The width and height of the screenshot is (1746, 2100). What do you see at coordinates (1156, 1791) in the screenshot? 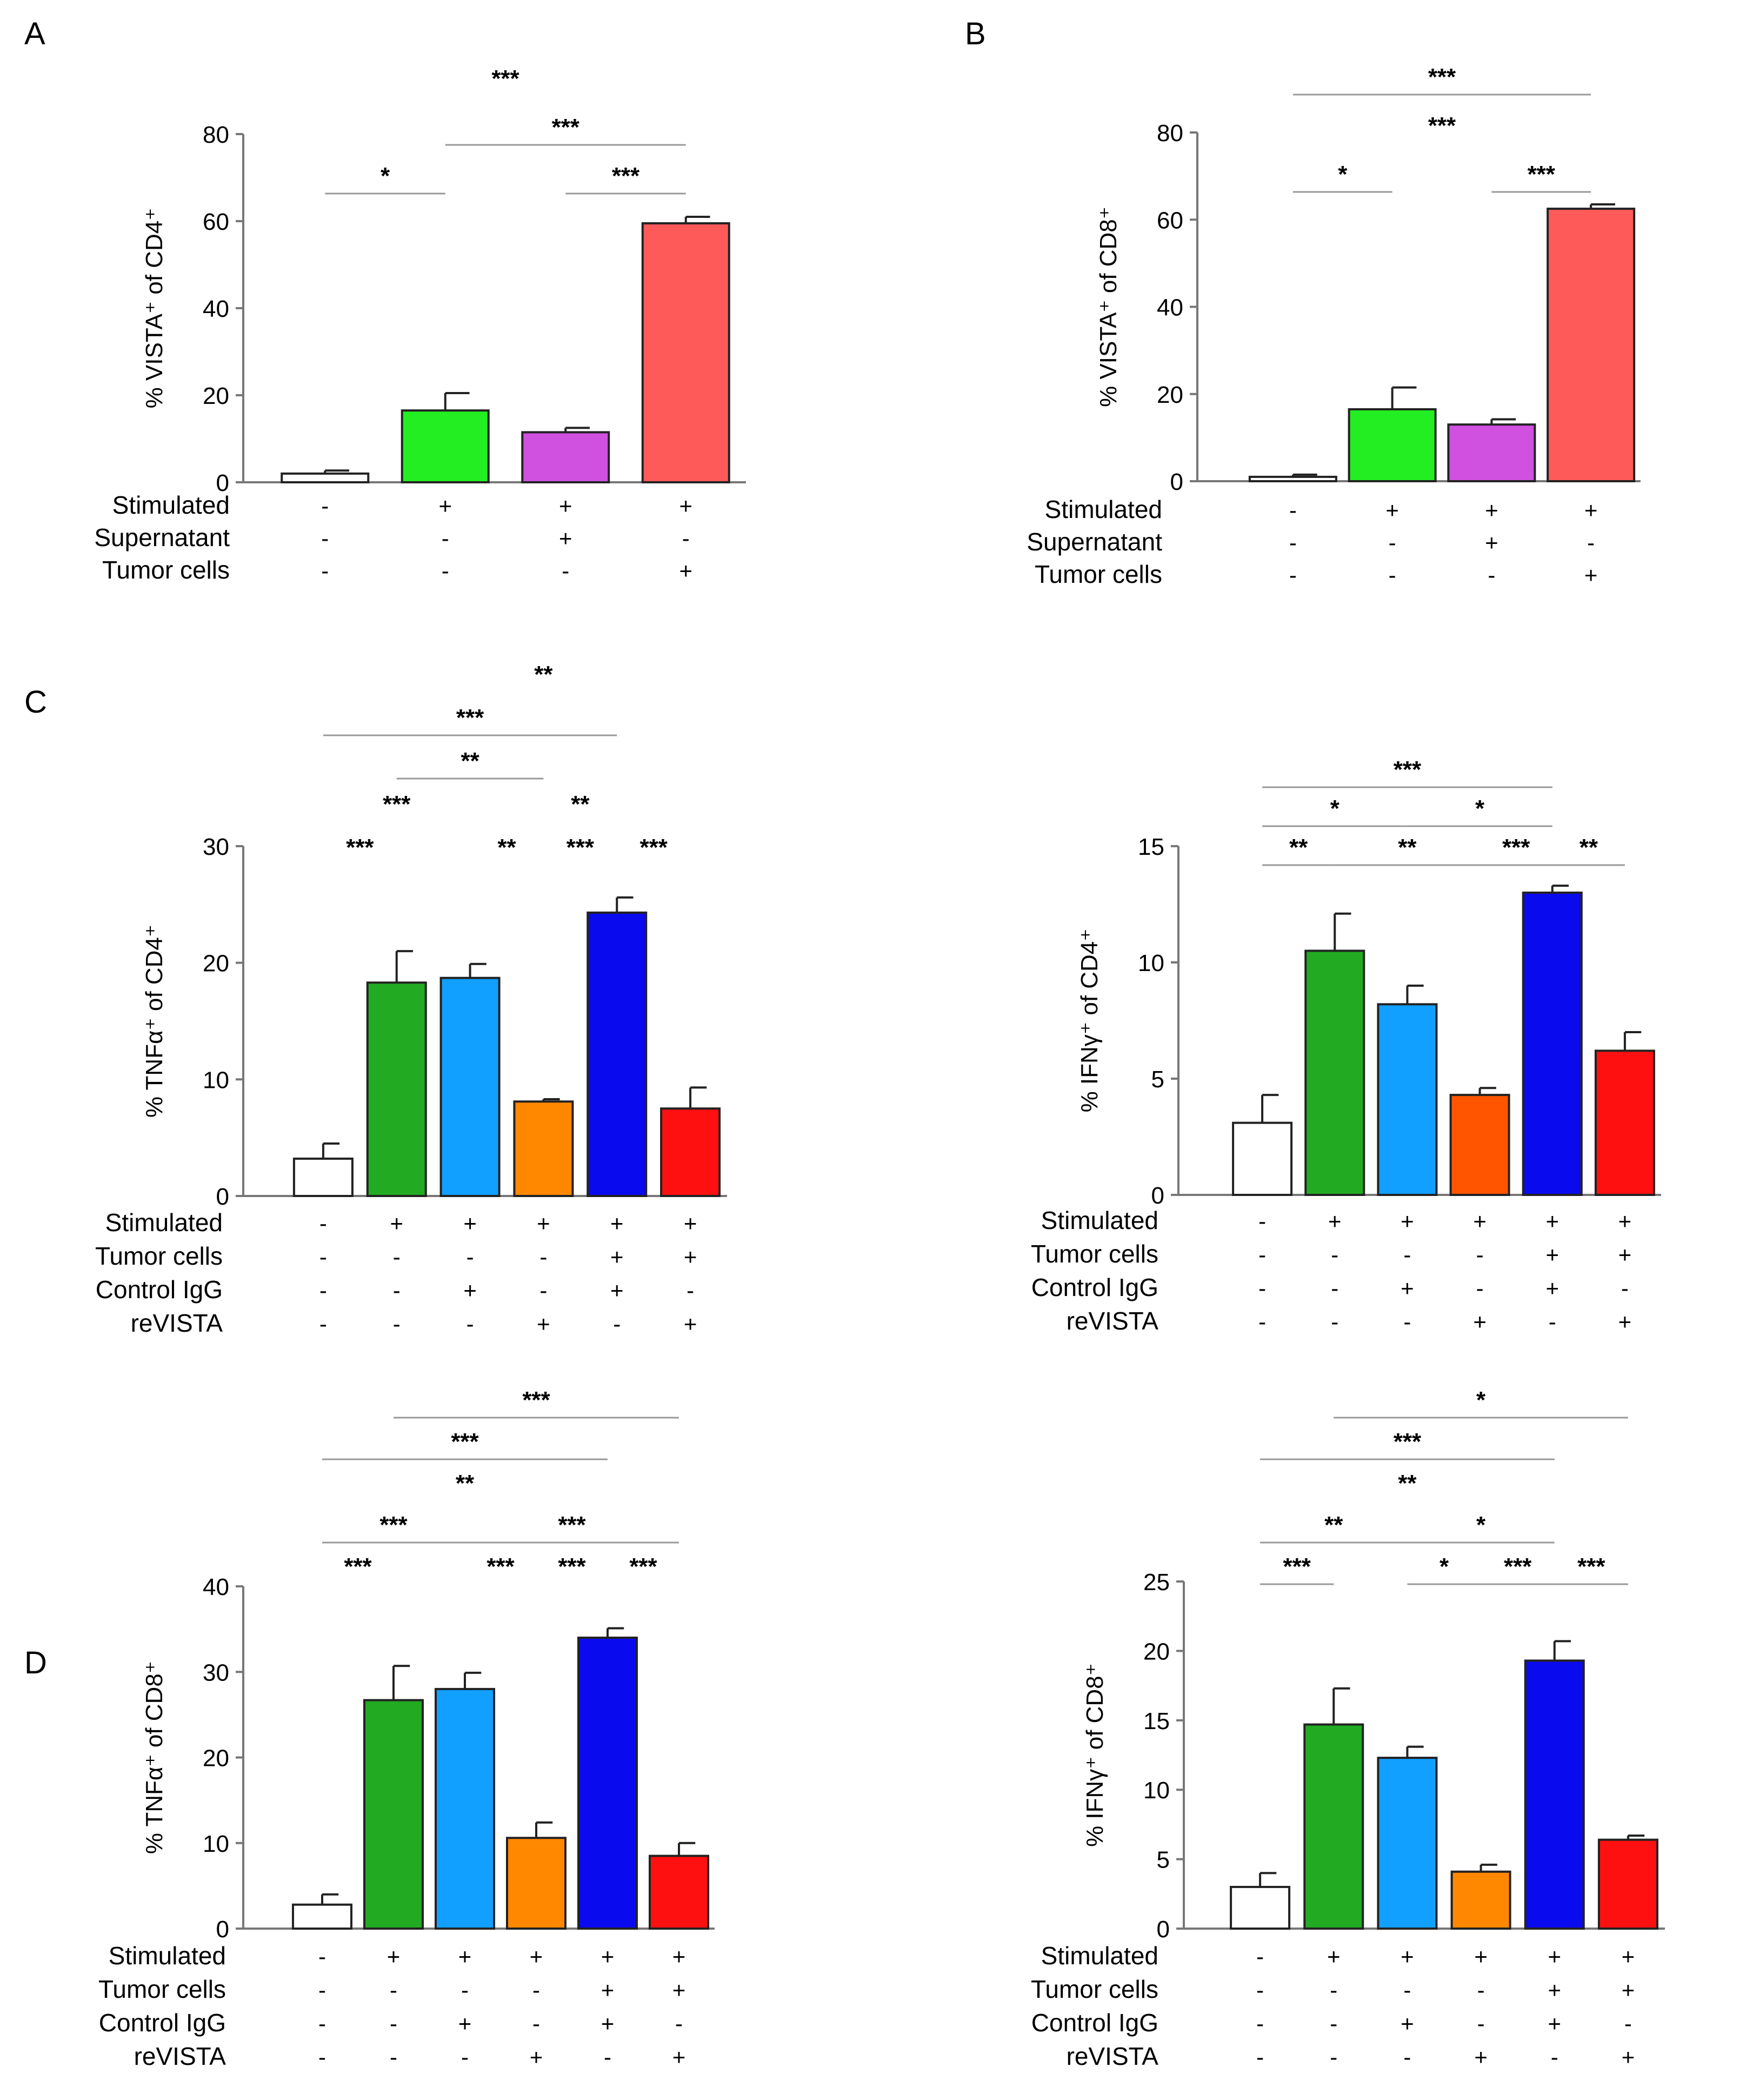
I see `y-tick-label: 10` at bounding box center [1156, 1791].